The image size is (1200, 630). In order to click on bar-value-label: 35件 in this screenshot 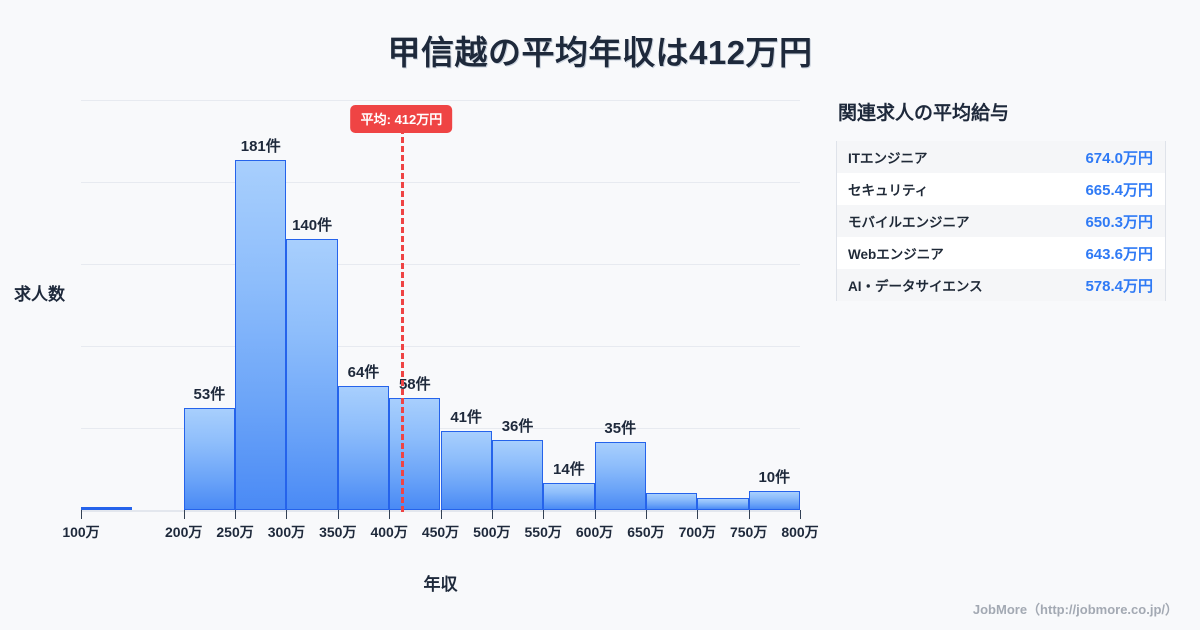, I will do `click(620, 429)`.